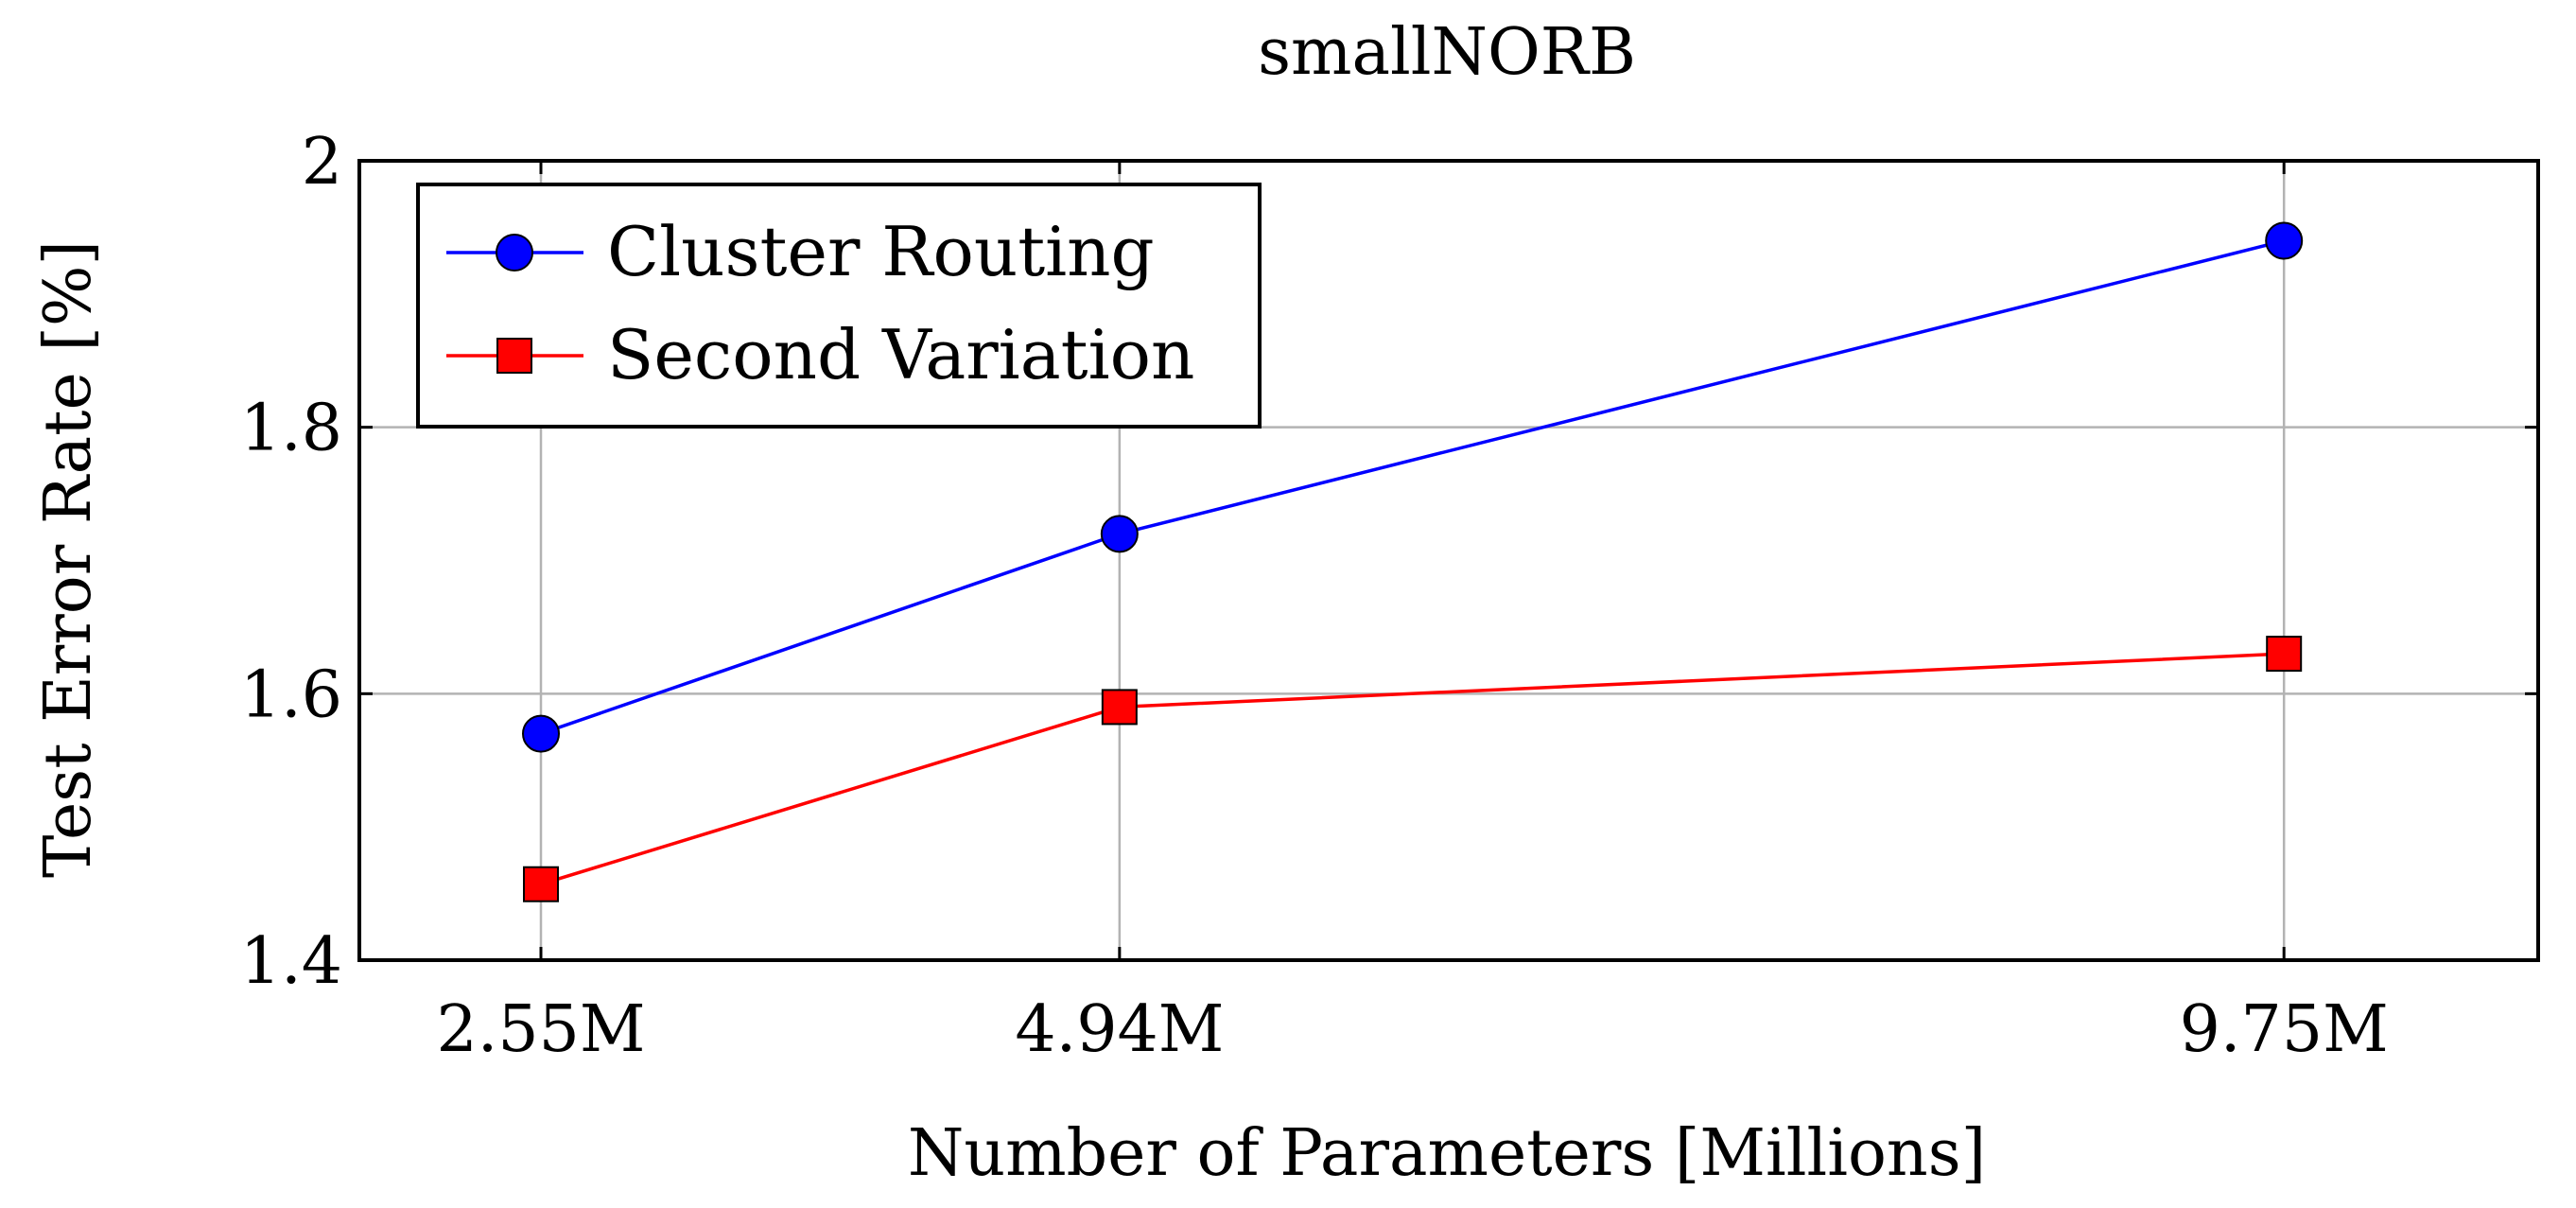 The height and width of the screenshot is (1208, 2576). I want to click on y-tick-label-1: 1.6, so click(291, 694).